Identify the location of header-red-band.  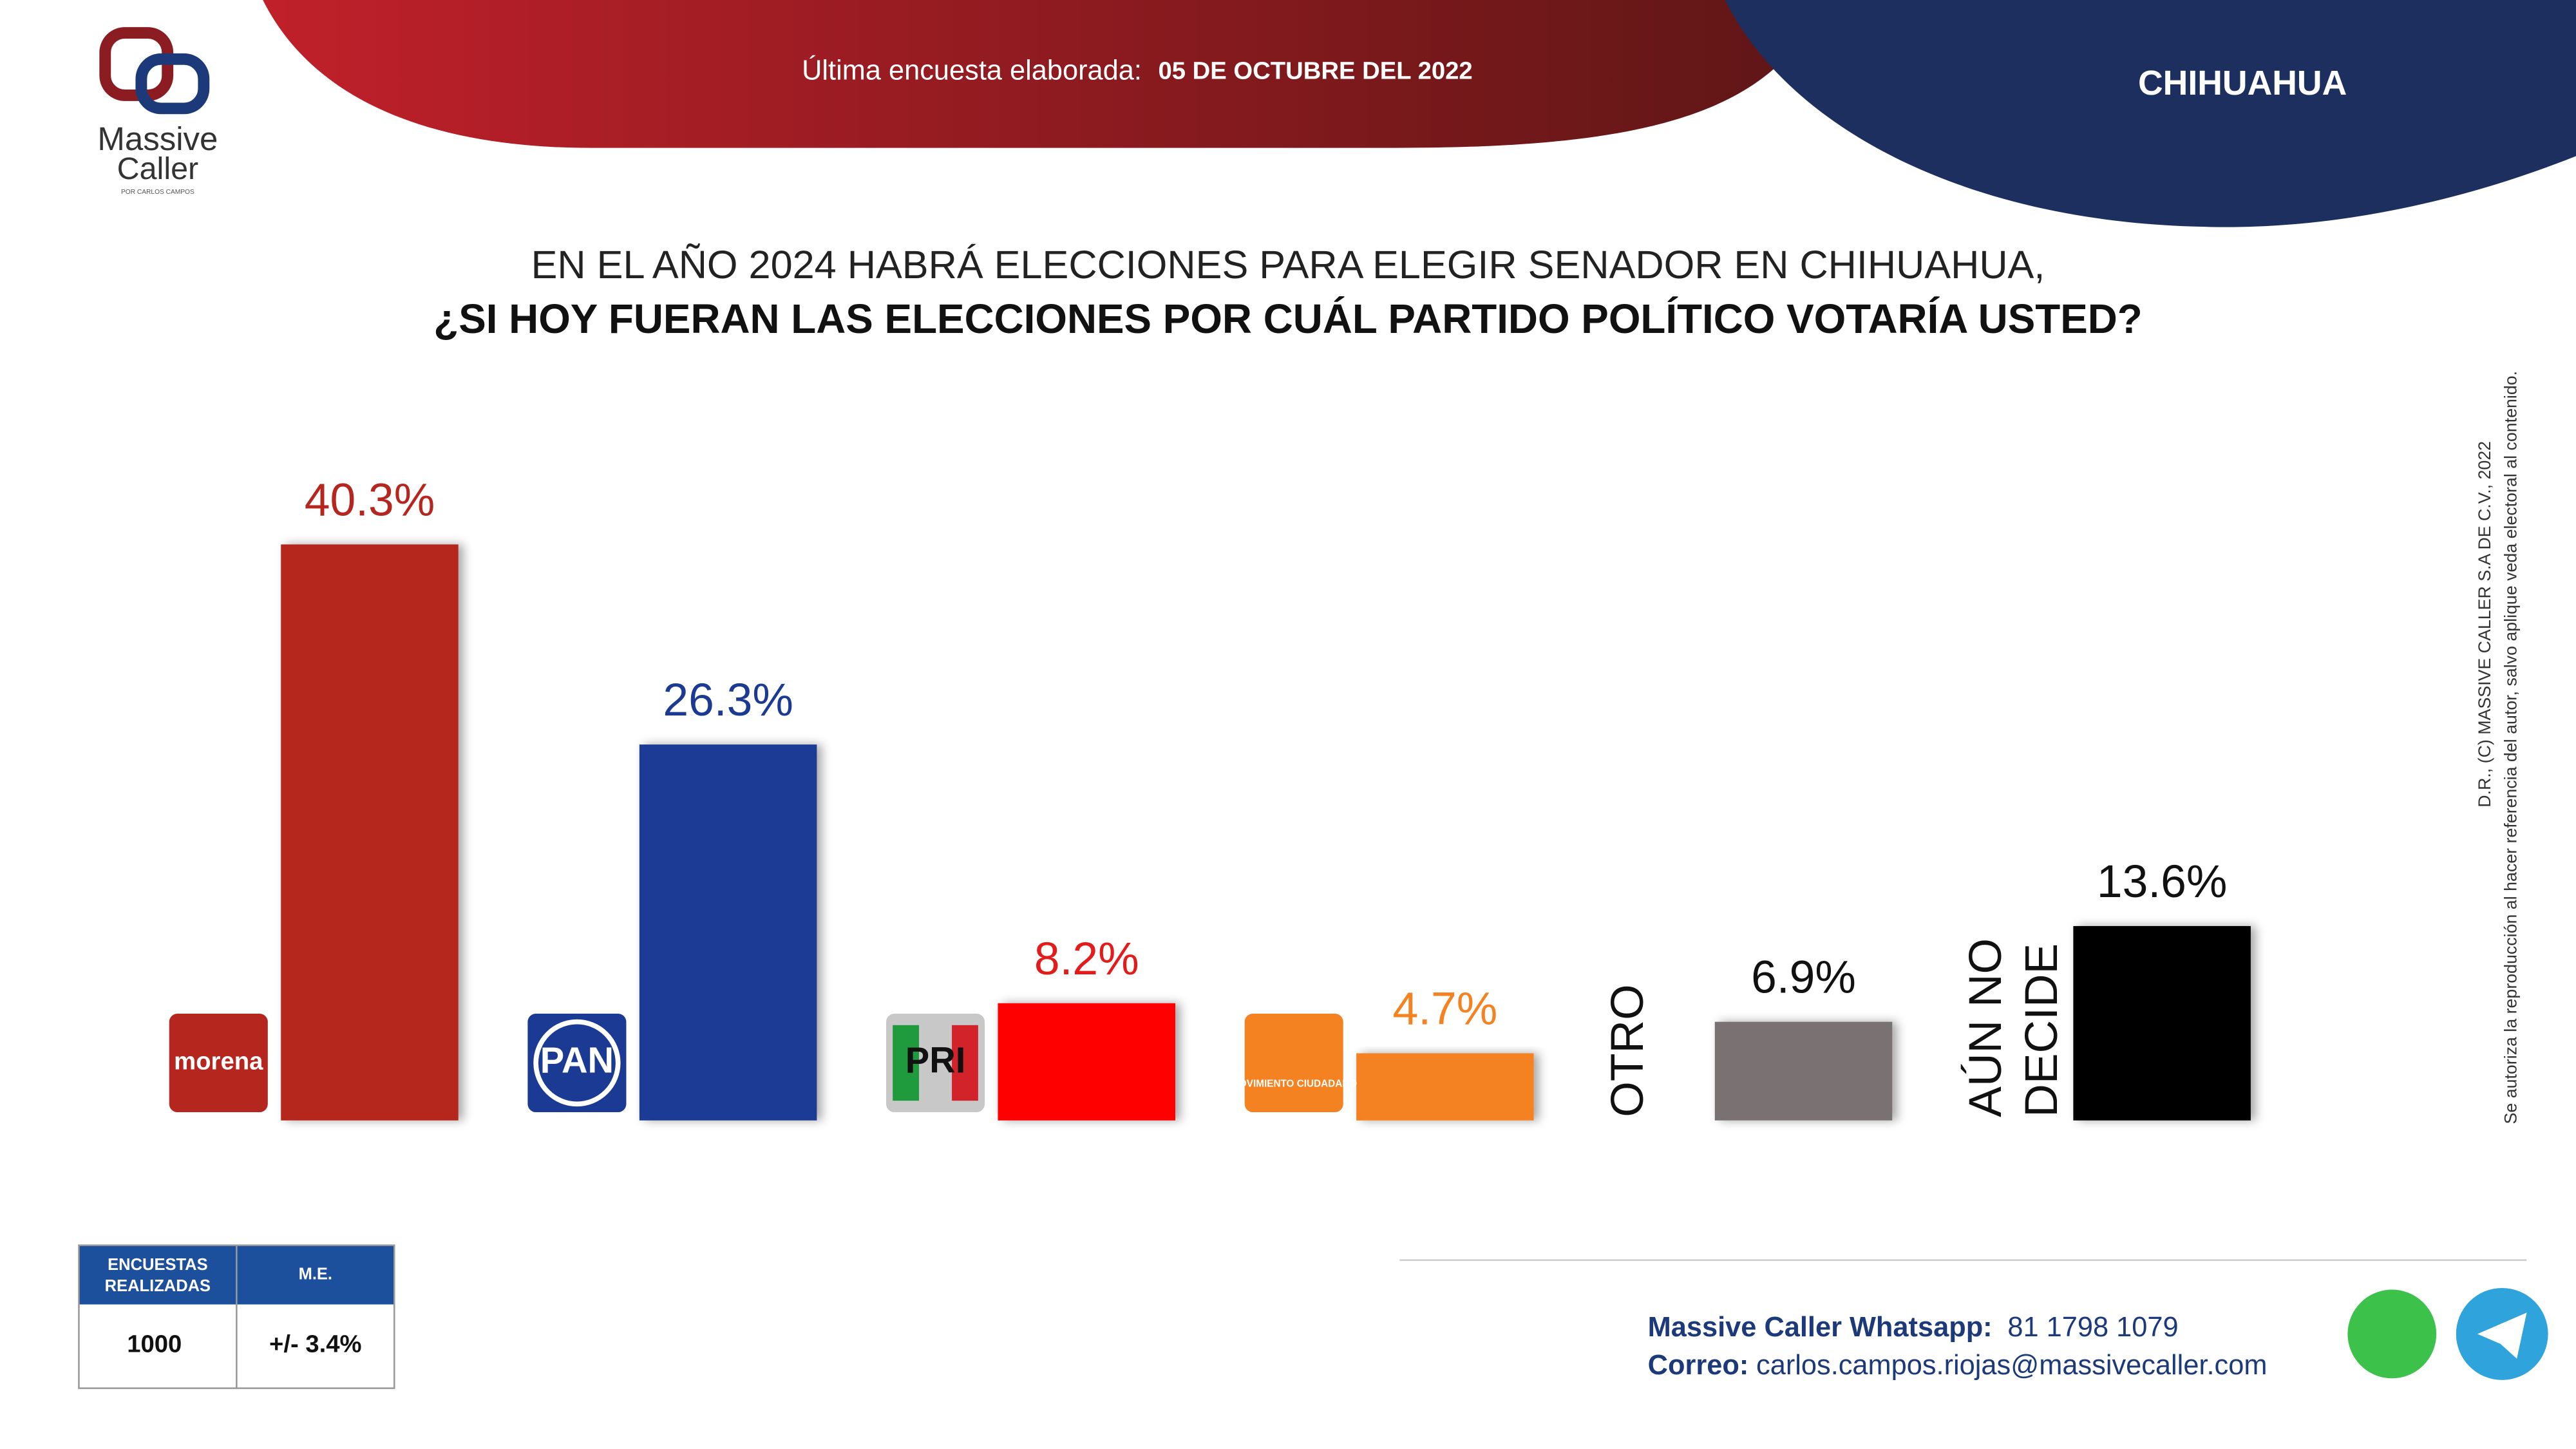
(1043, 74).